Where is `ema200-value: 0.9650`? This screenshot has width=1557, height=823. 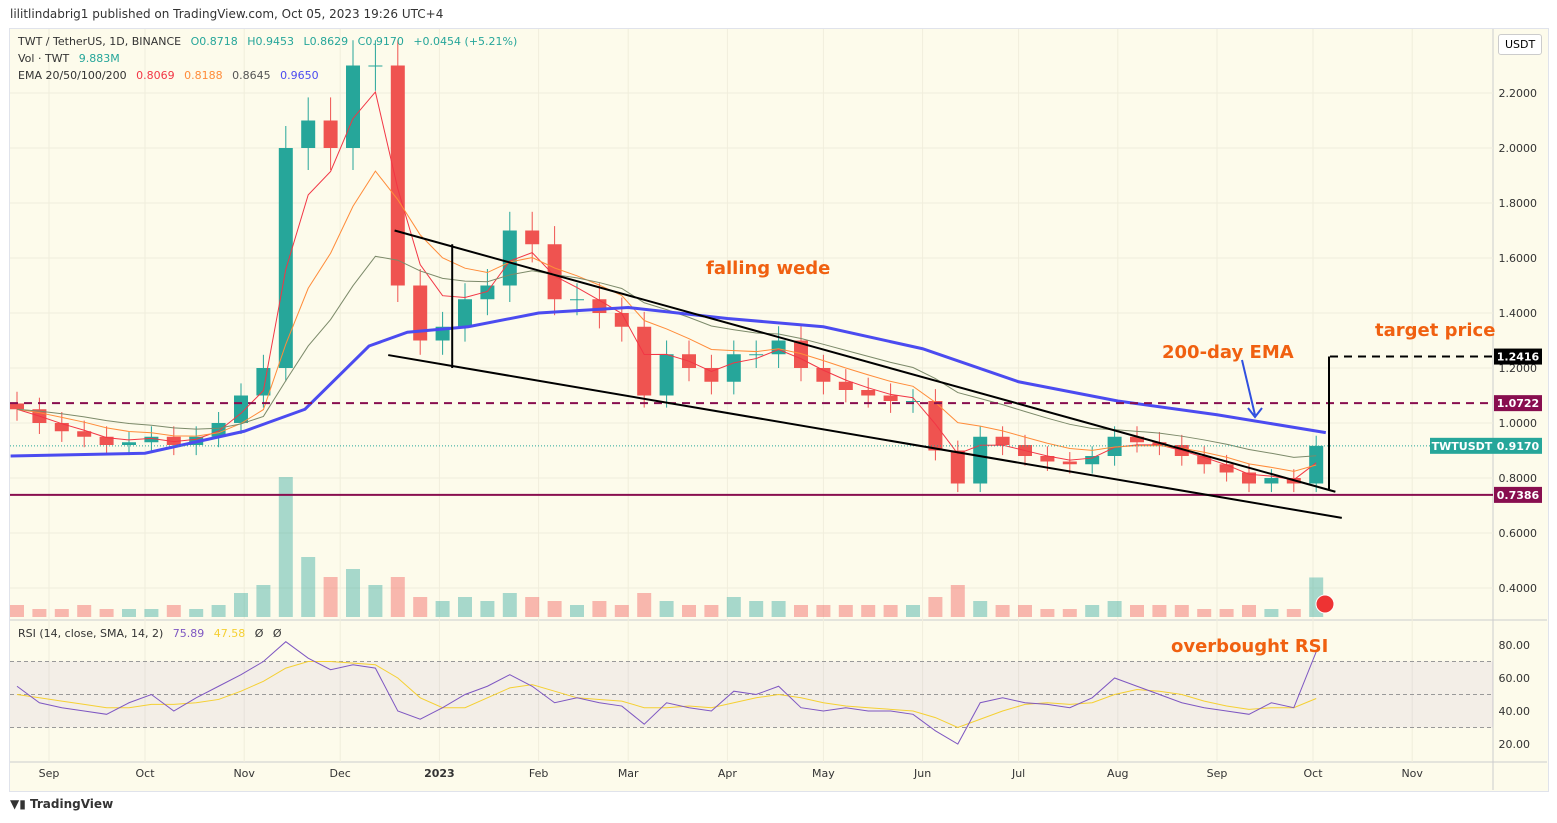
ema200-value: 0.9650 is located at coordinates (299, 75).